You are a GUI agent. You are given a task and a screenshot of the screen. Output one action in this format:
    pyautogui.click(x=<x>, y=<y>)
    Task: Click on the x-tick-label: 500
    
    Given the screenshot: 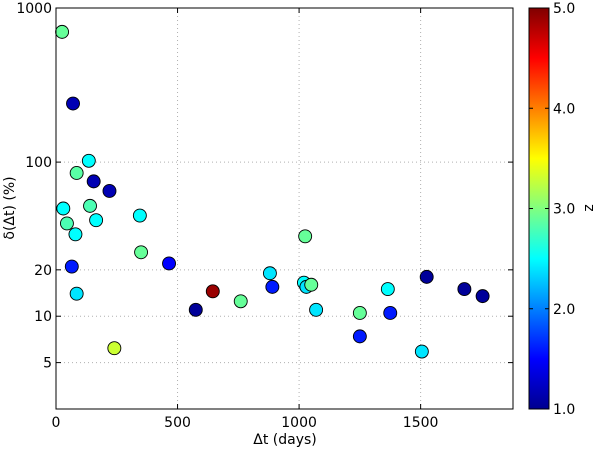 What is the action you would take?
    pyautogui.click(x=177, y=423)
    